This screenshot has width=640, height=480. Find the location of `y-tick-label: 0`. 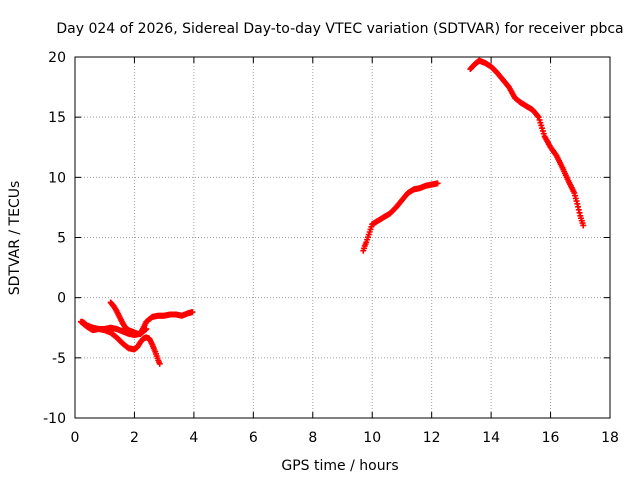

y-tick-label: 0 is located at coordinates (61, 299).